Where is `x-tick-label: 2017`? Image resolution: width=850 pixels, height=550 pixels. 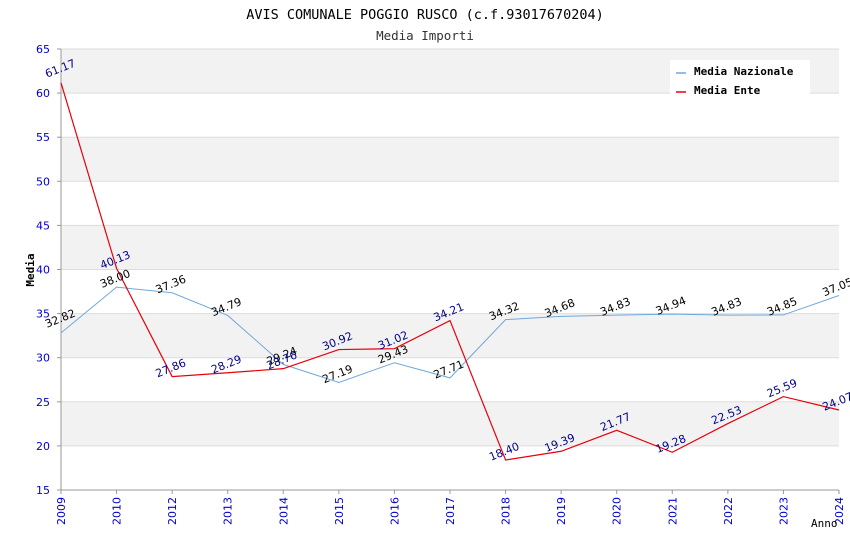 x-tick-label: 2017 is located at coordinates (450, 511).